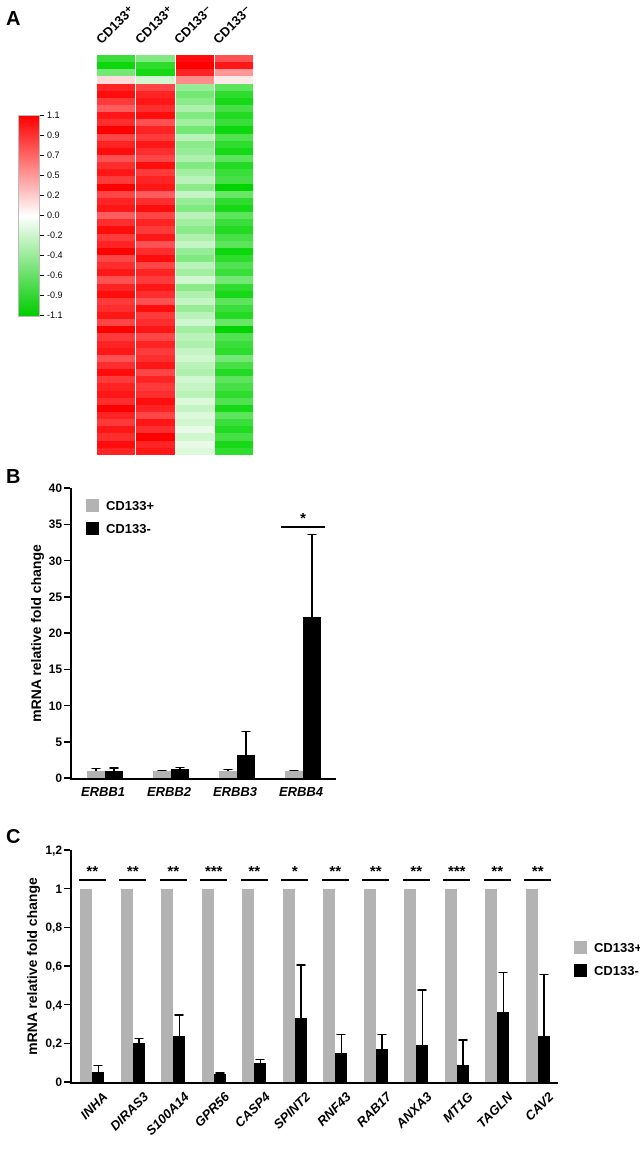  Describe the element at coordinates (193, 24) in the screenshot. I see `heatmap-column-label: CD133⁻` at that location.